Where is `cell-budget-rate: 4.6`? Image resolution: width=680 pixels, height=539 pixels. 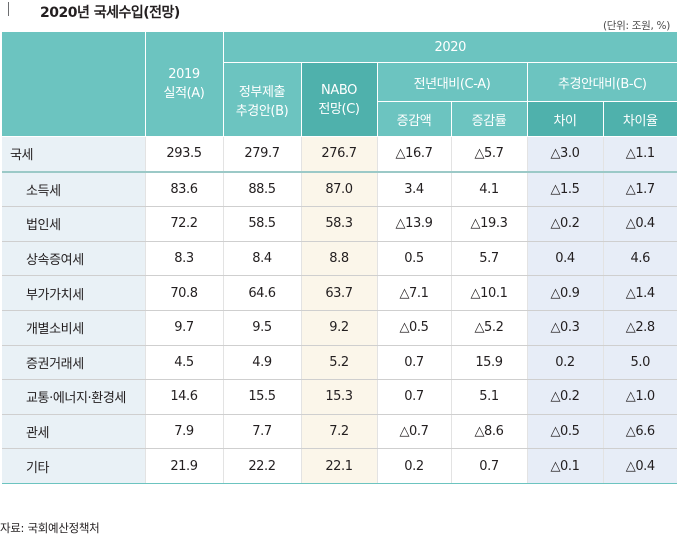 cell-budget-rate: 4.6 is located at coordinates (640, 259).